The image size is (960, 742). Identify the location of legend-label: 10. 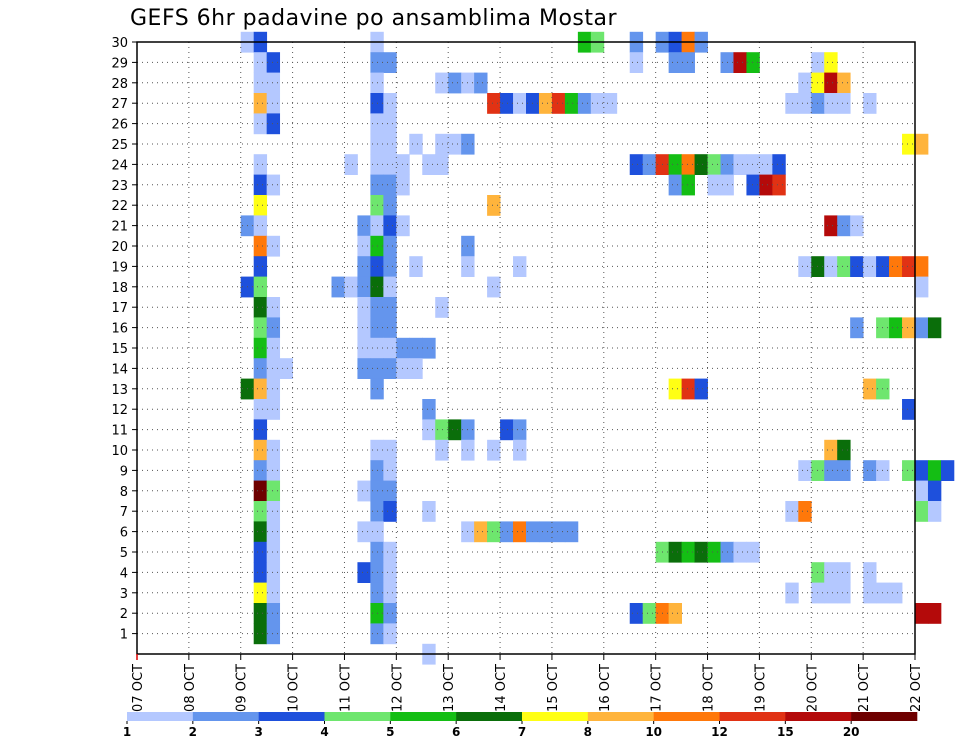
(653, 732).